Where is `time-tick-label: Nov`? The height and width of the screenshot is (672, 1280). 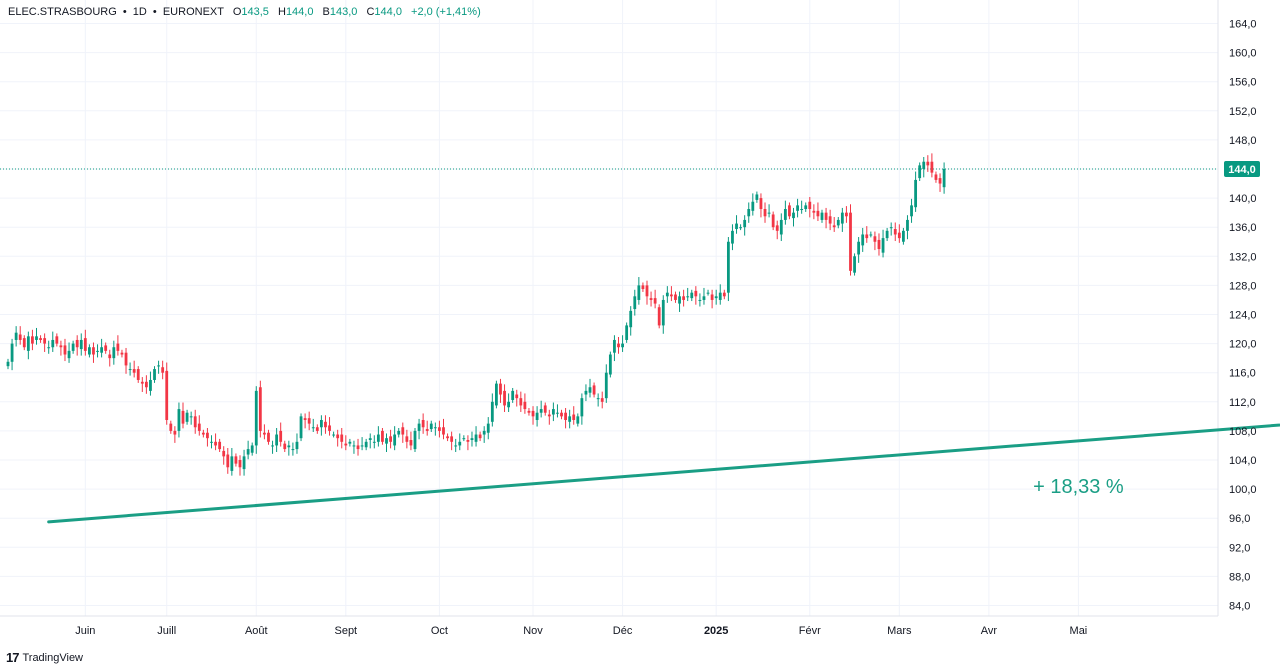 time-tick-label: Nov is located at coordinates (533, 631).